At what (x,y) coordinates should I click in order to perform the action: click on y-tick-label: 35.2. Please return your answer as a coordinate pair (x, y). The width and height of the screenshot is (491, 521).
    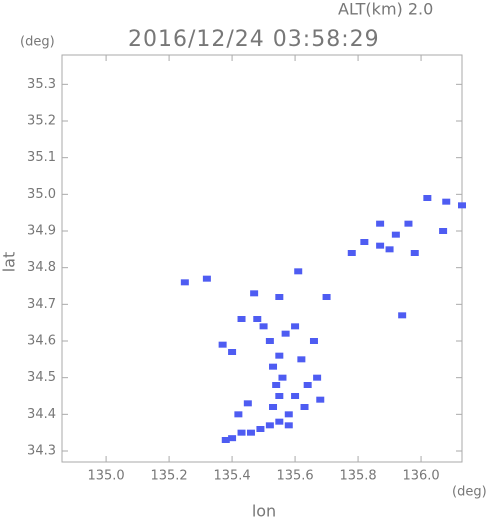
    Looking at the image, I should click on (41, 121).